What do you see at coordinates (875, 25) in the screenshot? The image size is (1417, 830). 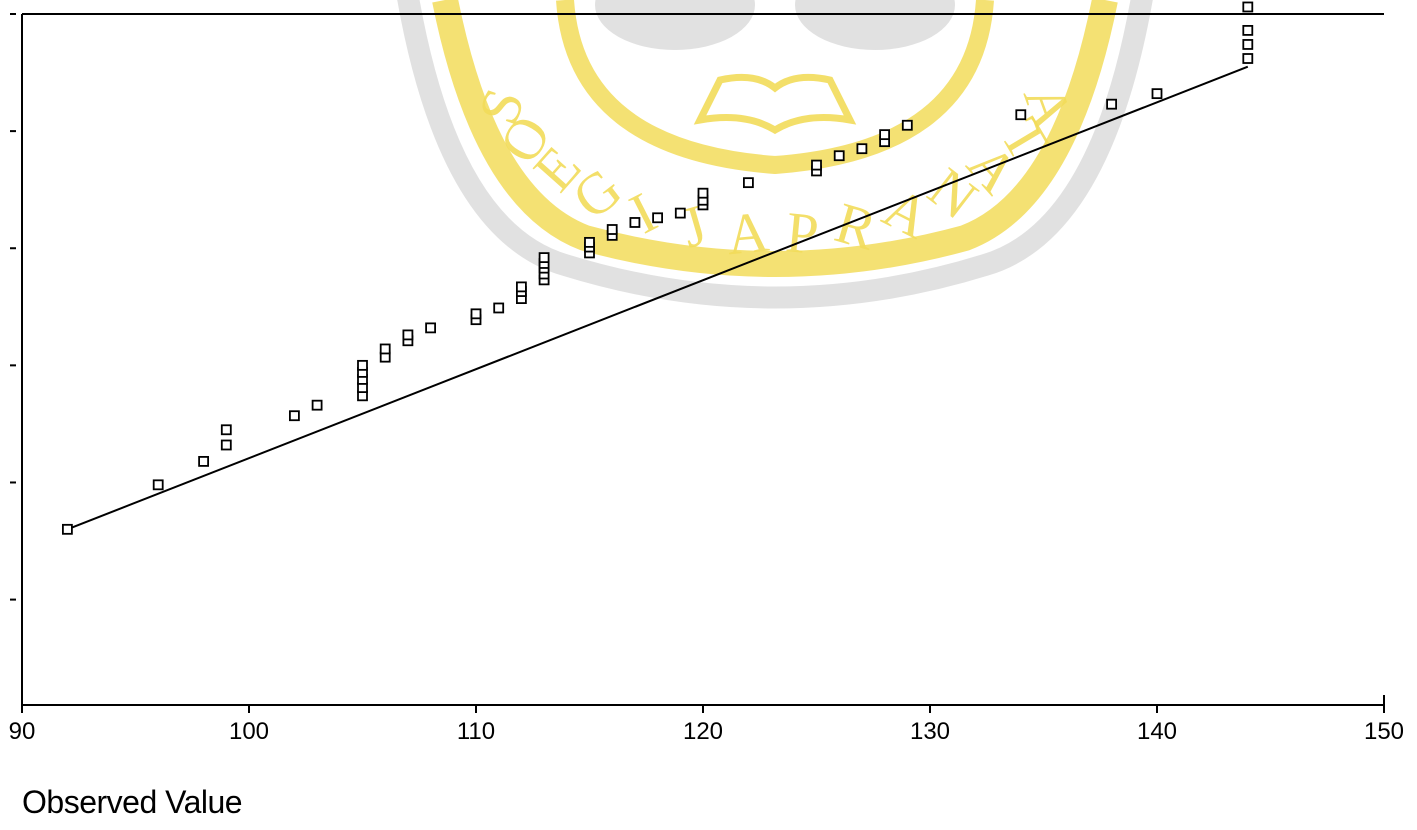 I see `seal-shade-right` at bounding box center [875, 25].